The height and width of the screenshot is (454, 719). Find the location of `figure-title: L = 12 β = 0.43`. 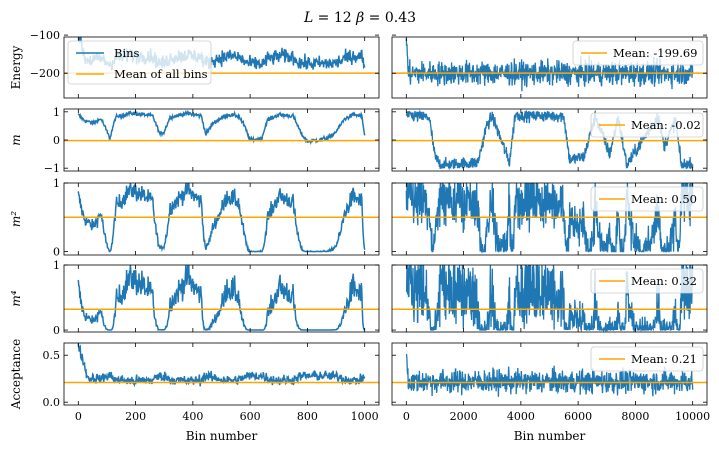

figure-title: L = 12 β = 0.43 is located at coordinates (359, 18).